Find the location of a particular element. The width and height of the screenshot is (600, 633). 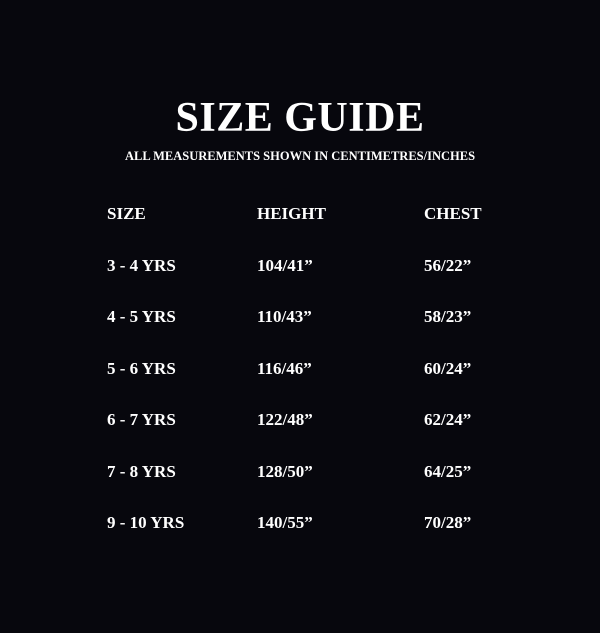

page-title: SIZE GUIDE is located at coordinates (300, 118).